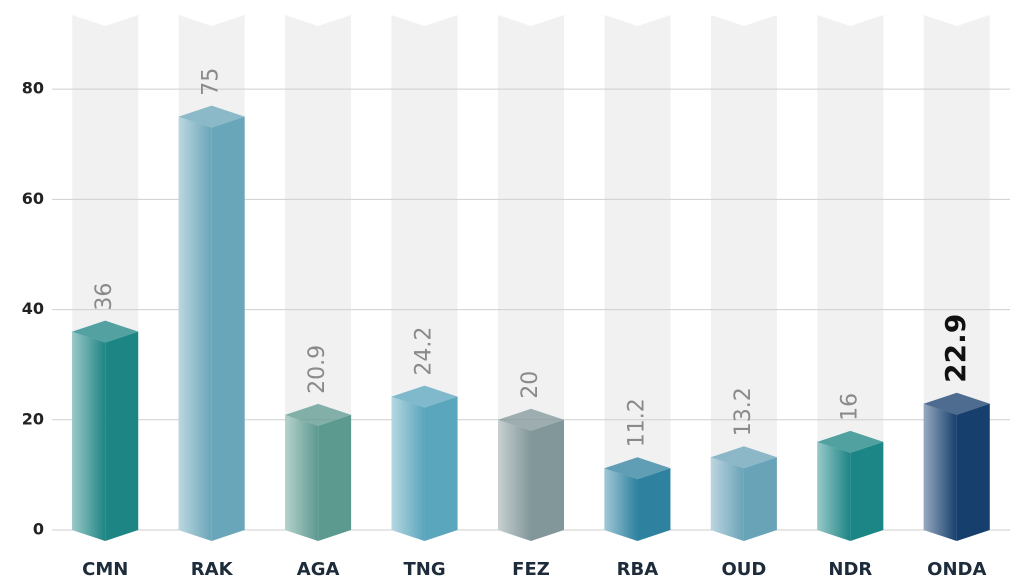 The height and width of the screenshot is (581, 1027). Describe the element at coordinates (317, 369) in the screenshot. I see `value-label: 20.9` at that location.